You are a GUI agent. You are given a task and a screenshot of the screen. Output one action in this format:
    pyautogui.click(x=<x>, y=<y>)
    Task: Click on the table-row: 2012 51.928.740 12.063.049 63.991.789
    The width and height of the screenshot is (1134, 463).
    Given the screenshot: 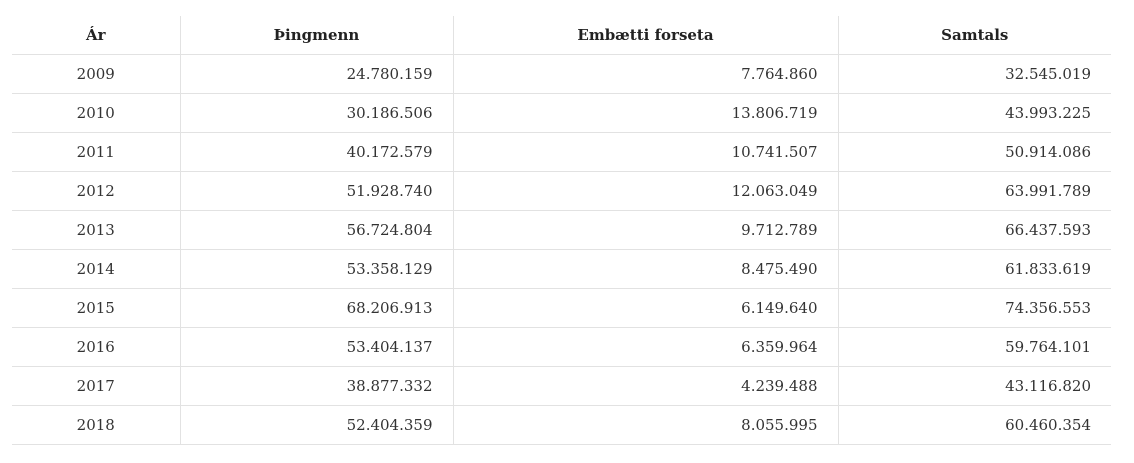 What is the action you would take?
    pyautogui.click(x=561, y=191)
    